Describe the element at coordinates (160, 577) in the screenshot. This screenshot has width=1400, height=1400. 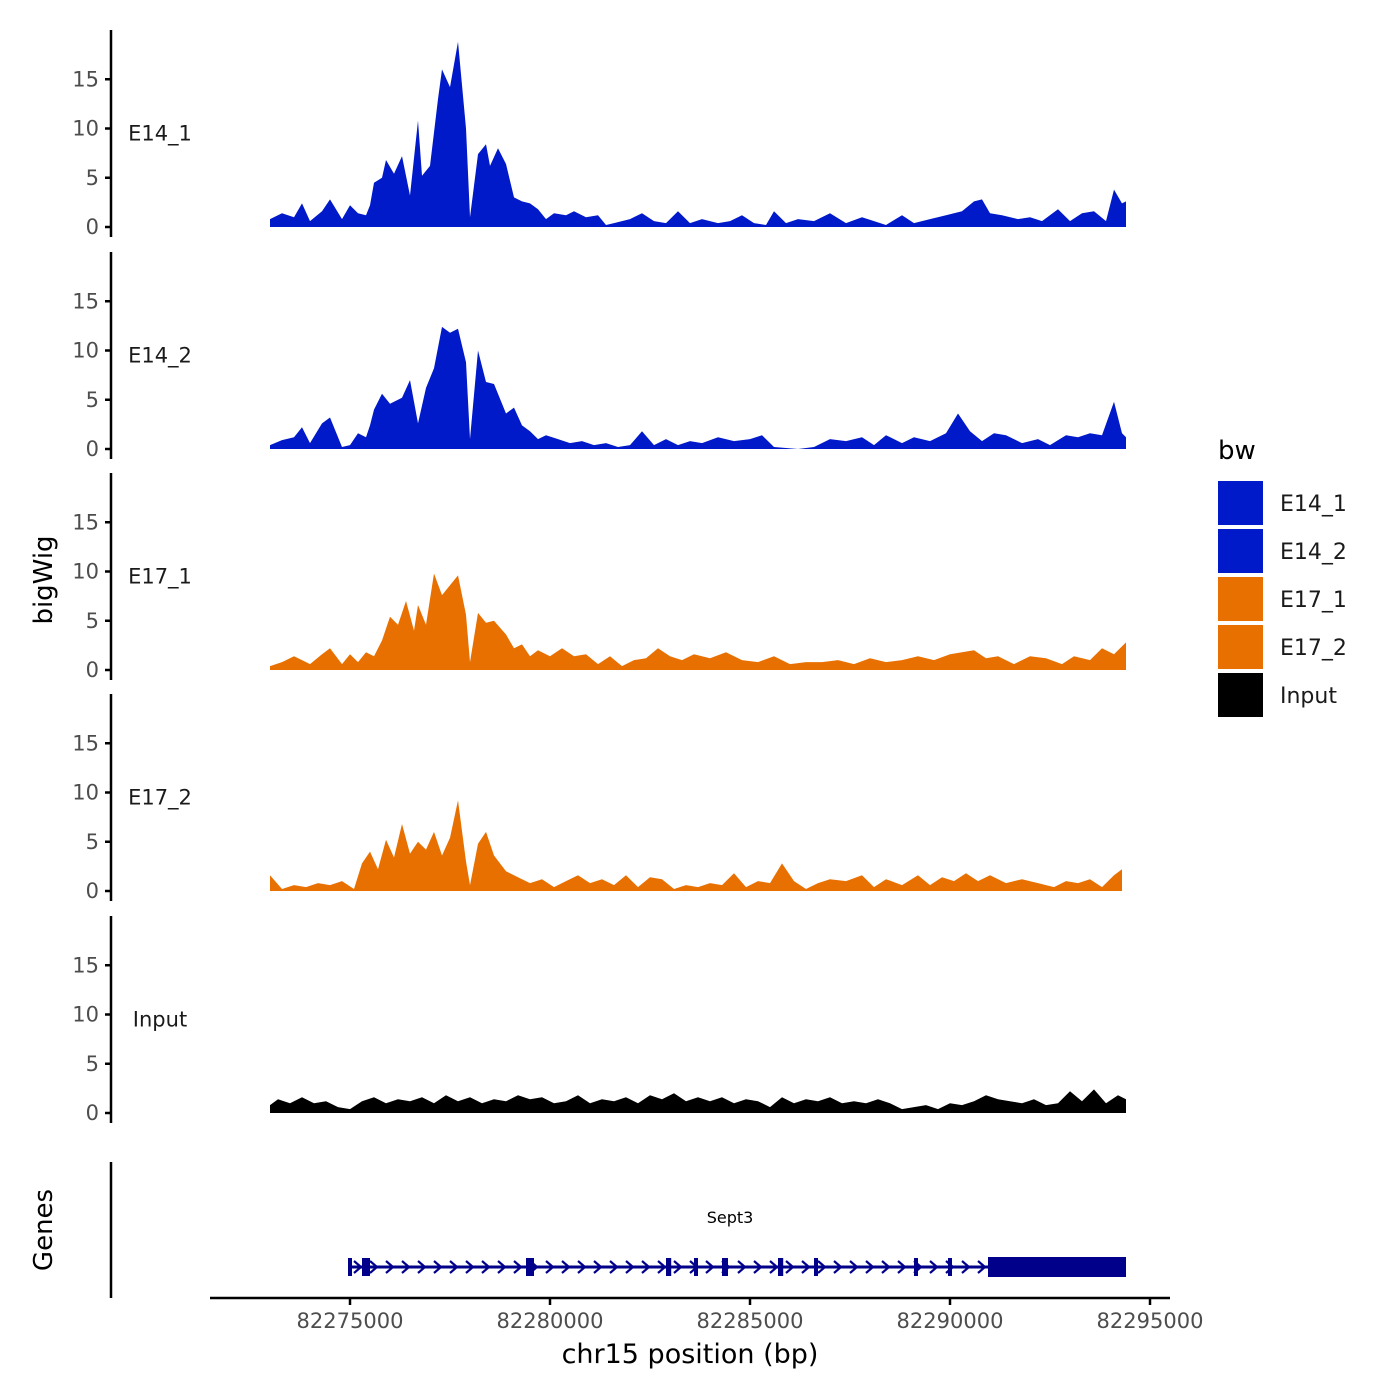
I see `track-label: E17_1` at that location.